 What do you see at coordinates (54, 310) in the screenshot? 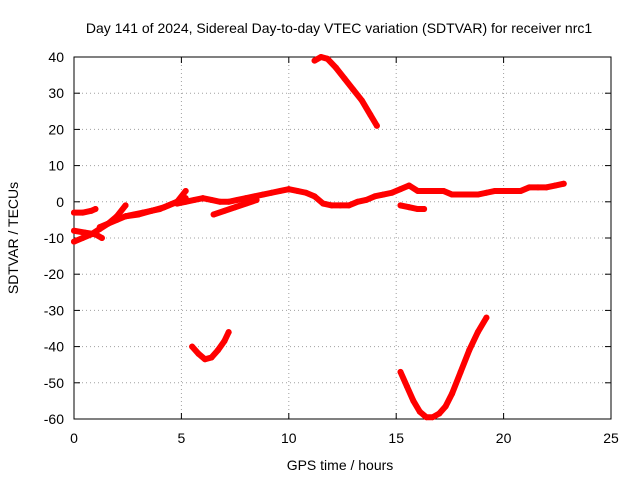
I see `y-tick-label: -30` at bounding box center [54, 310].